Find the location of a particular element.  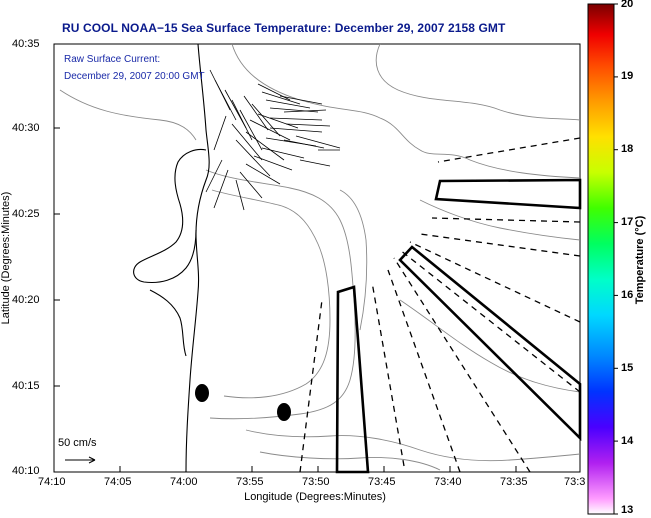

x-tick-label: 74:05 is located at coordinates (118, 482).